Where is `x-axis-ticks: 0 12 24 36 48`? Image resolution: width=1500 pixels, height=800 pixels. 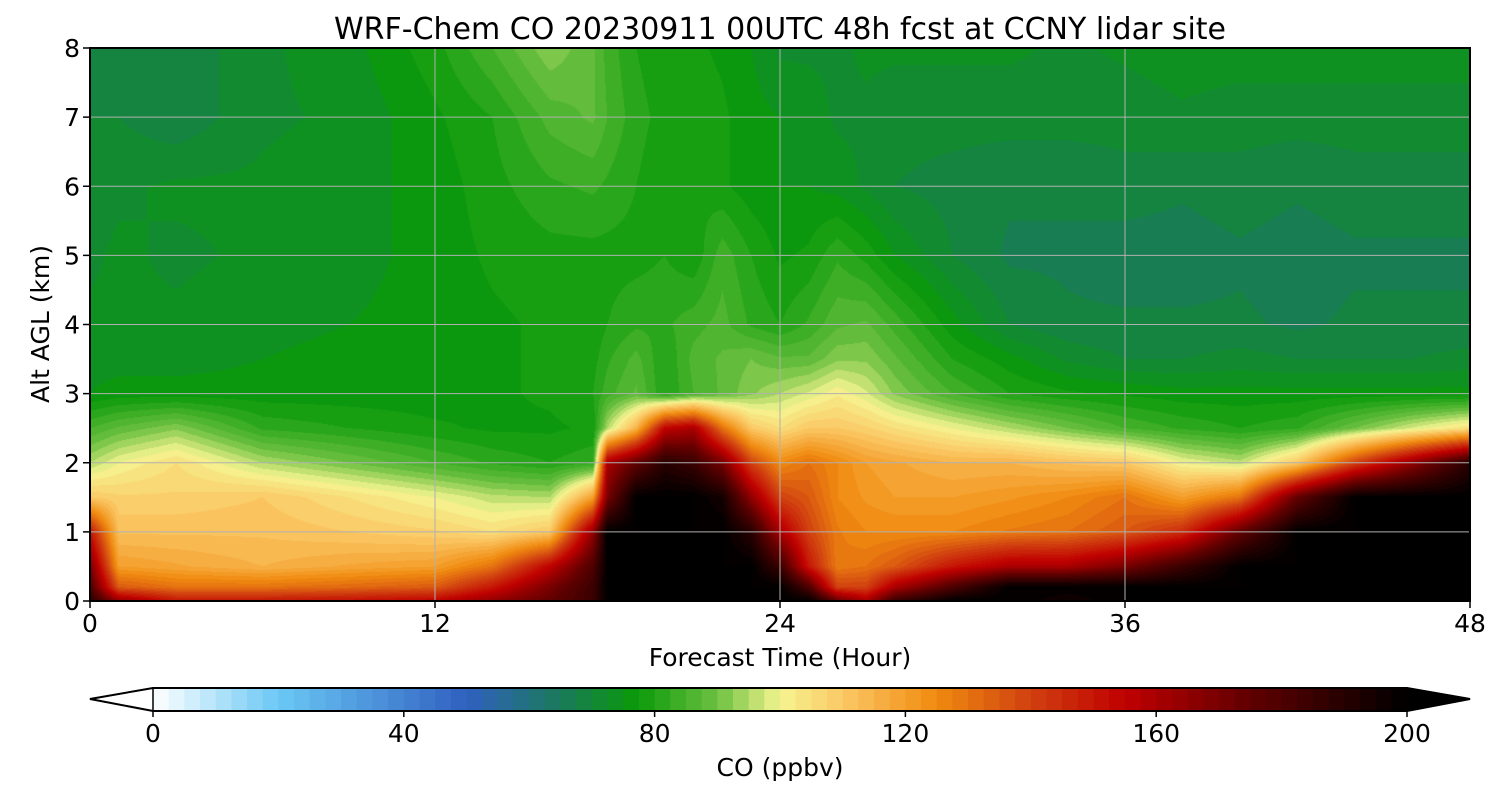 x-axis-ticks: 0 12 24 36 48 is located at coordinates (784, 619).